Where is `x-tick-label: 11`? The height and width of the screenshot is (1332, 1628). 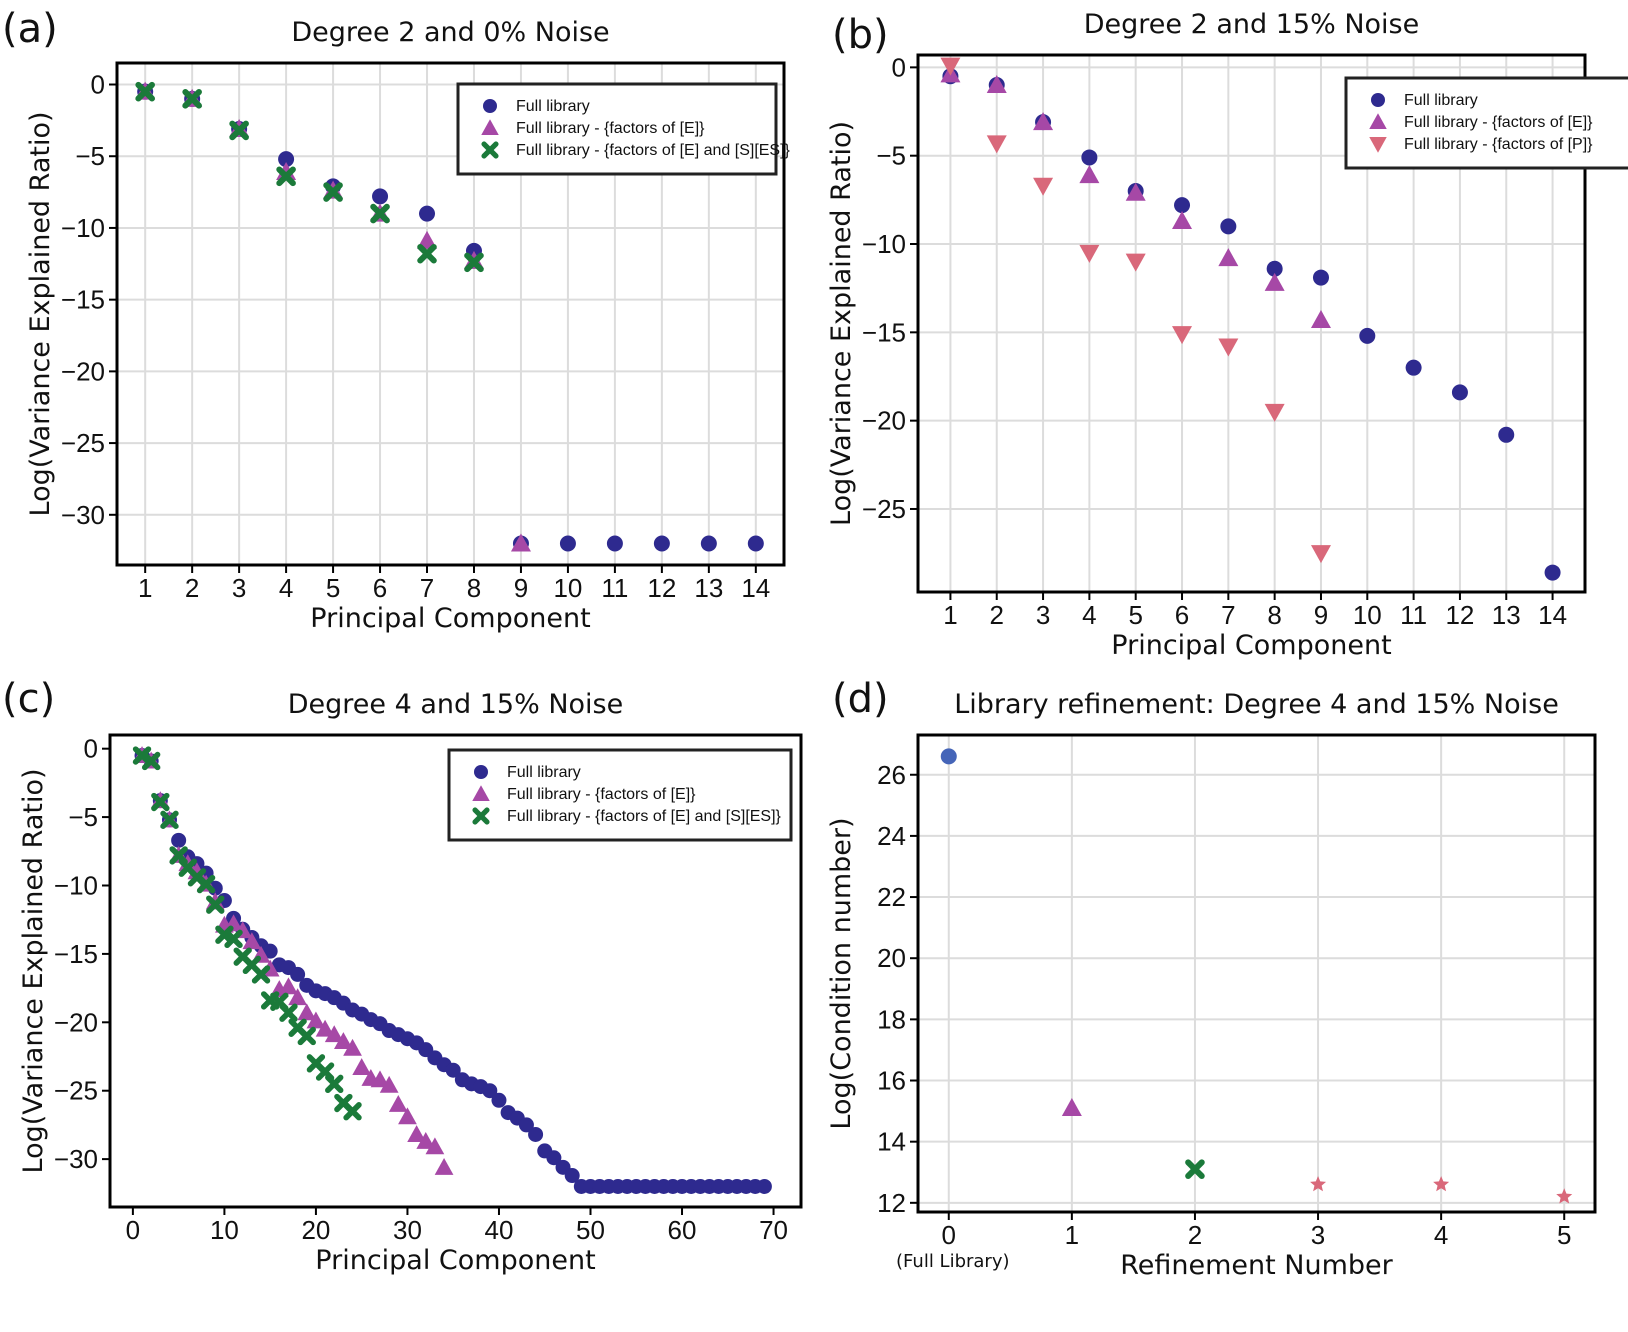
x-tick-label: 11 is located at coordinates (614, 588).